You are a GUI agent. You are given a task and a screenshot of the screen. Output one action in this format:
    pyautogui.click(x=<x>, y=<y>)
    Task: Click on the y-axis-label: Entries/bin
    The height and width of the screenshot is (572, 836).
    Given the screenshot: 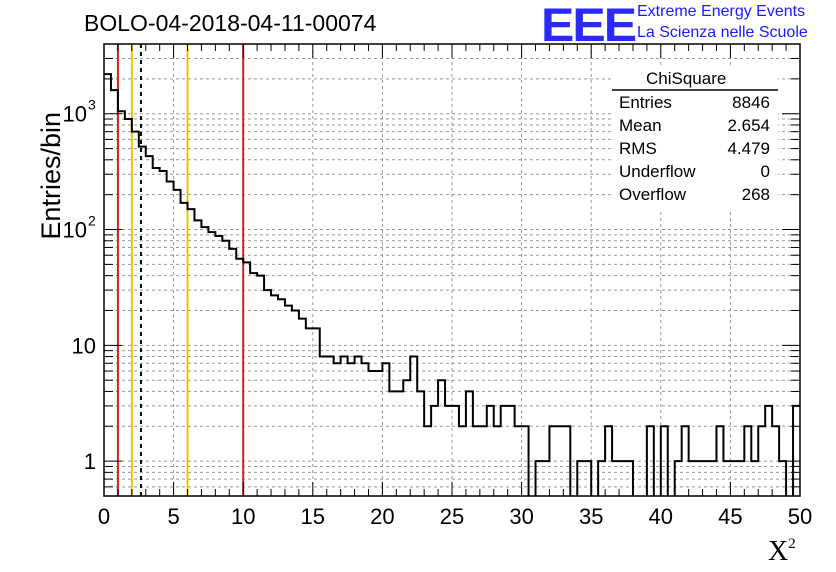 What is the action you would take?
    pyautogui.click(x=51, y=176)
    